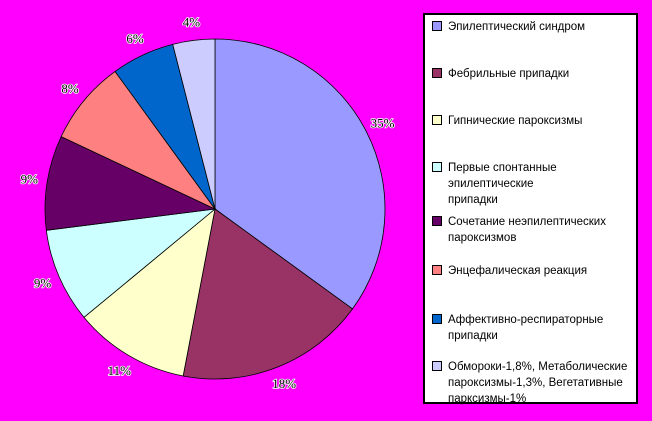  Describe the element at coordinates (43, 283) in the screenshot. I see `slice-percent-label-4: 9%` at that location.